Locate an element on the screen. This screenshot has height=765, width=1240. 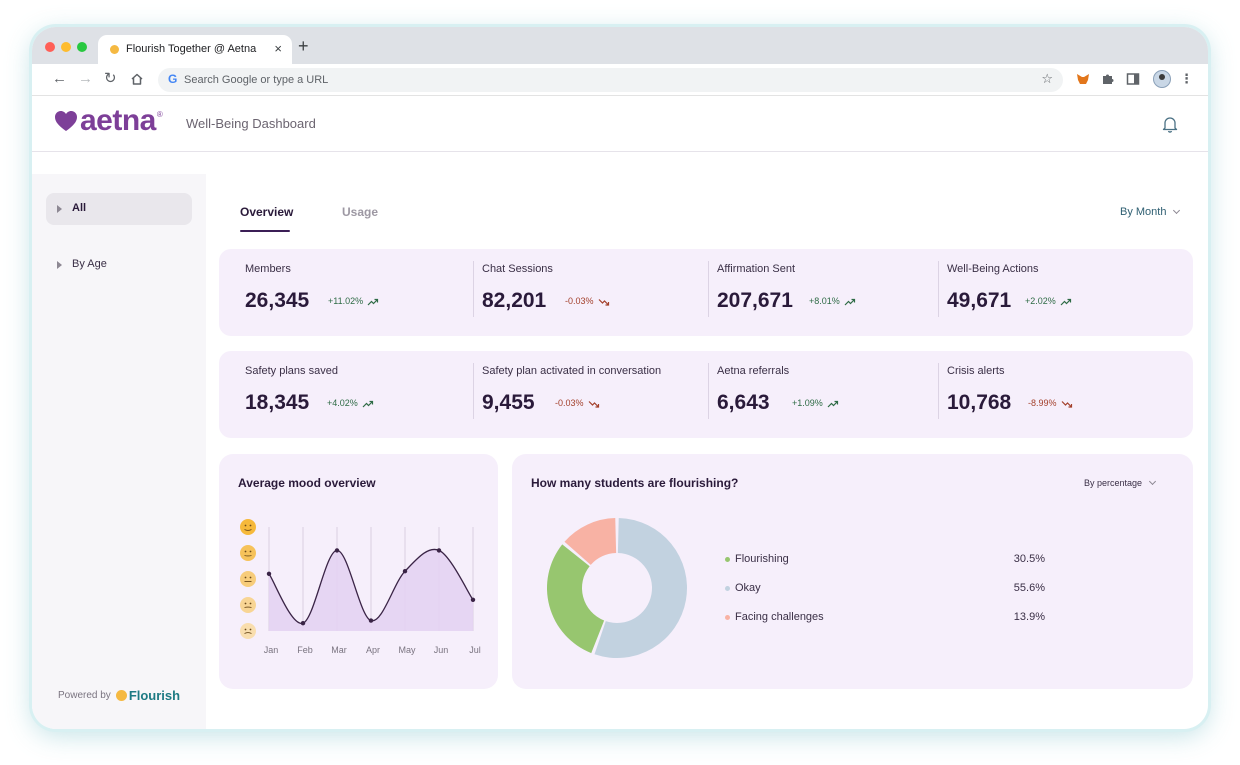
stat-value: 49,671 is located at coordinates (979, 300).